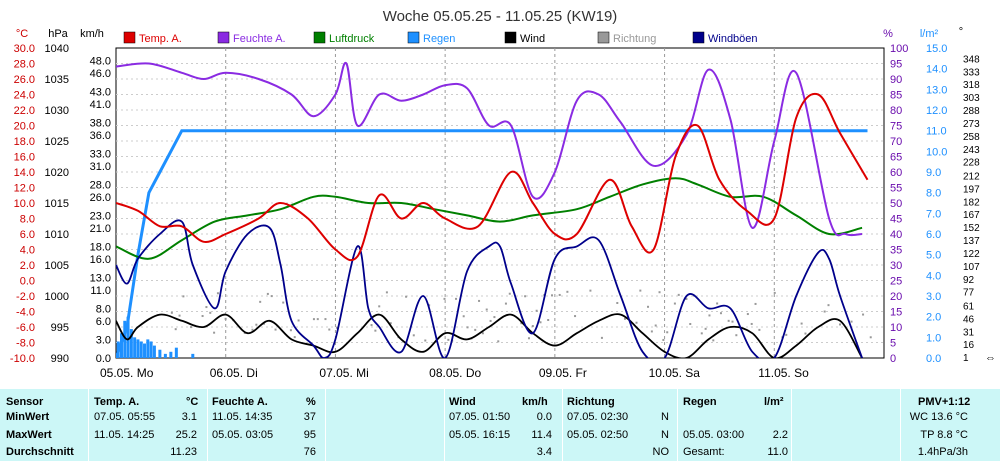 The image size is (1000, 461). I want to click on wind-tick: 48.0, so click(100, 61).